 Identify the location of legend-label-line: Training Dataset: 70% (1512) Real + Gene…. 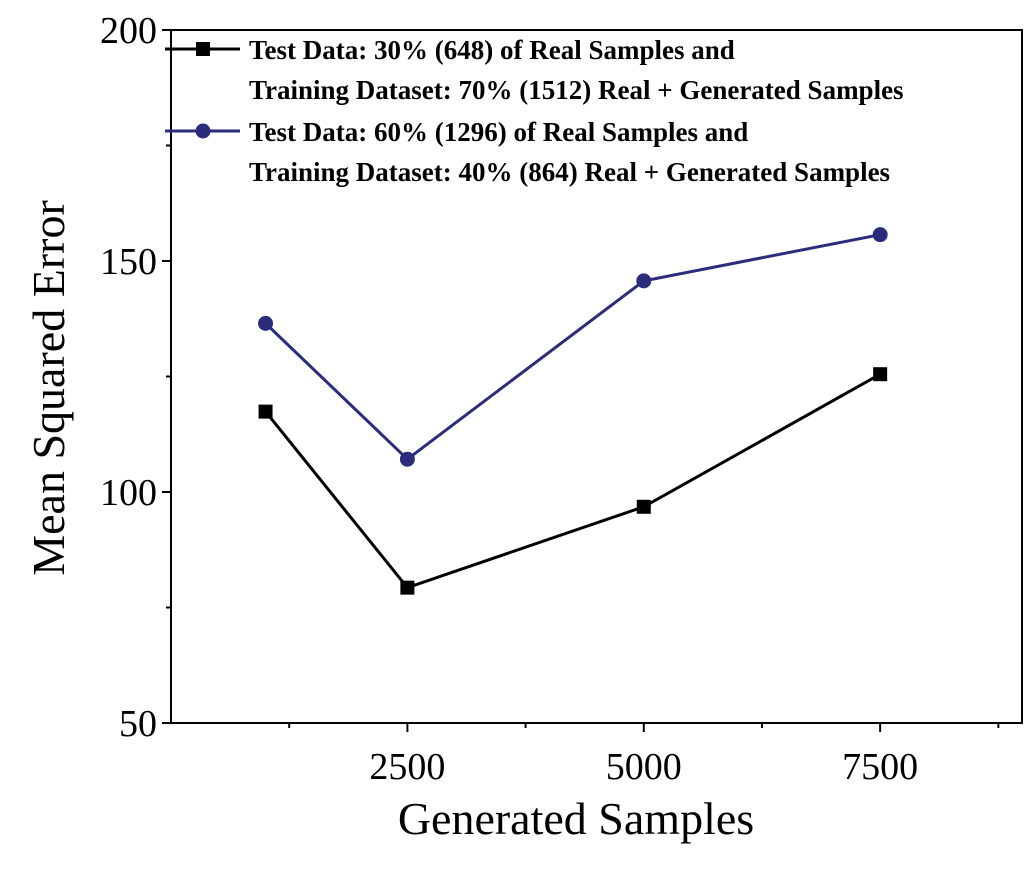
(576, 90).